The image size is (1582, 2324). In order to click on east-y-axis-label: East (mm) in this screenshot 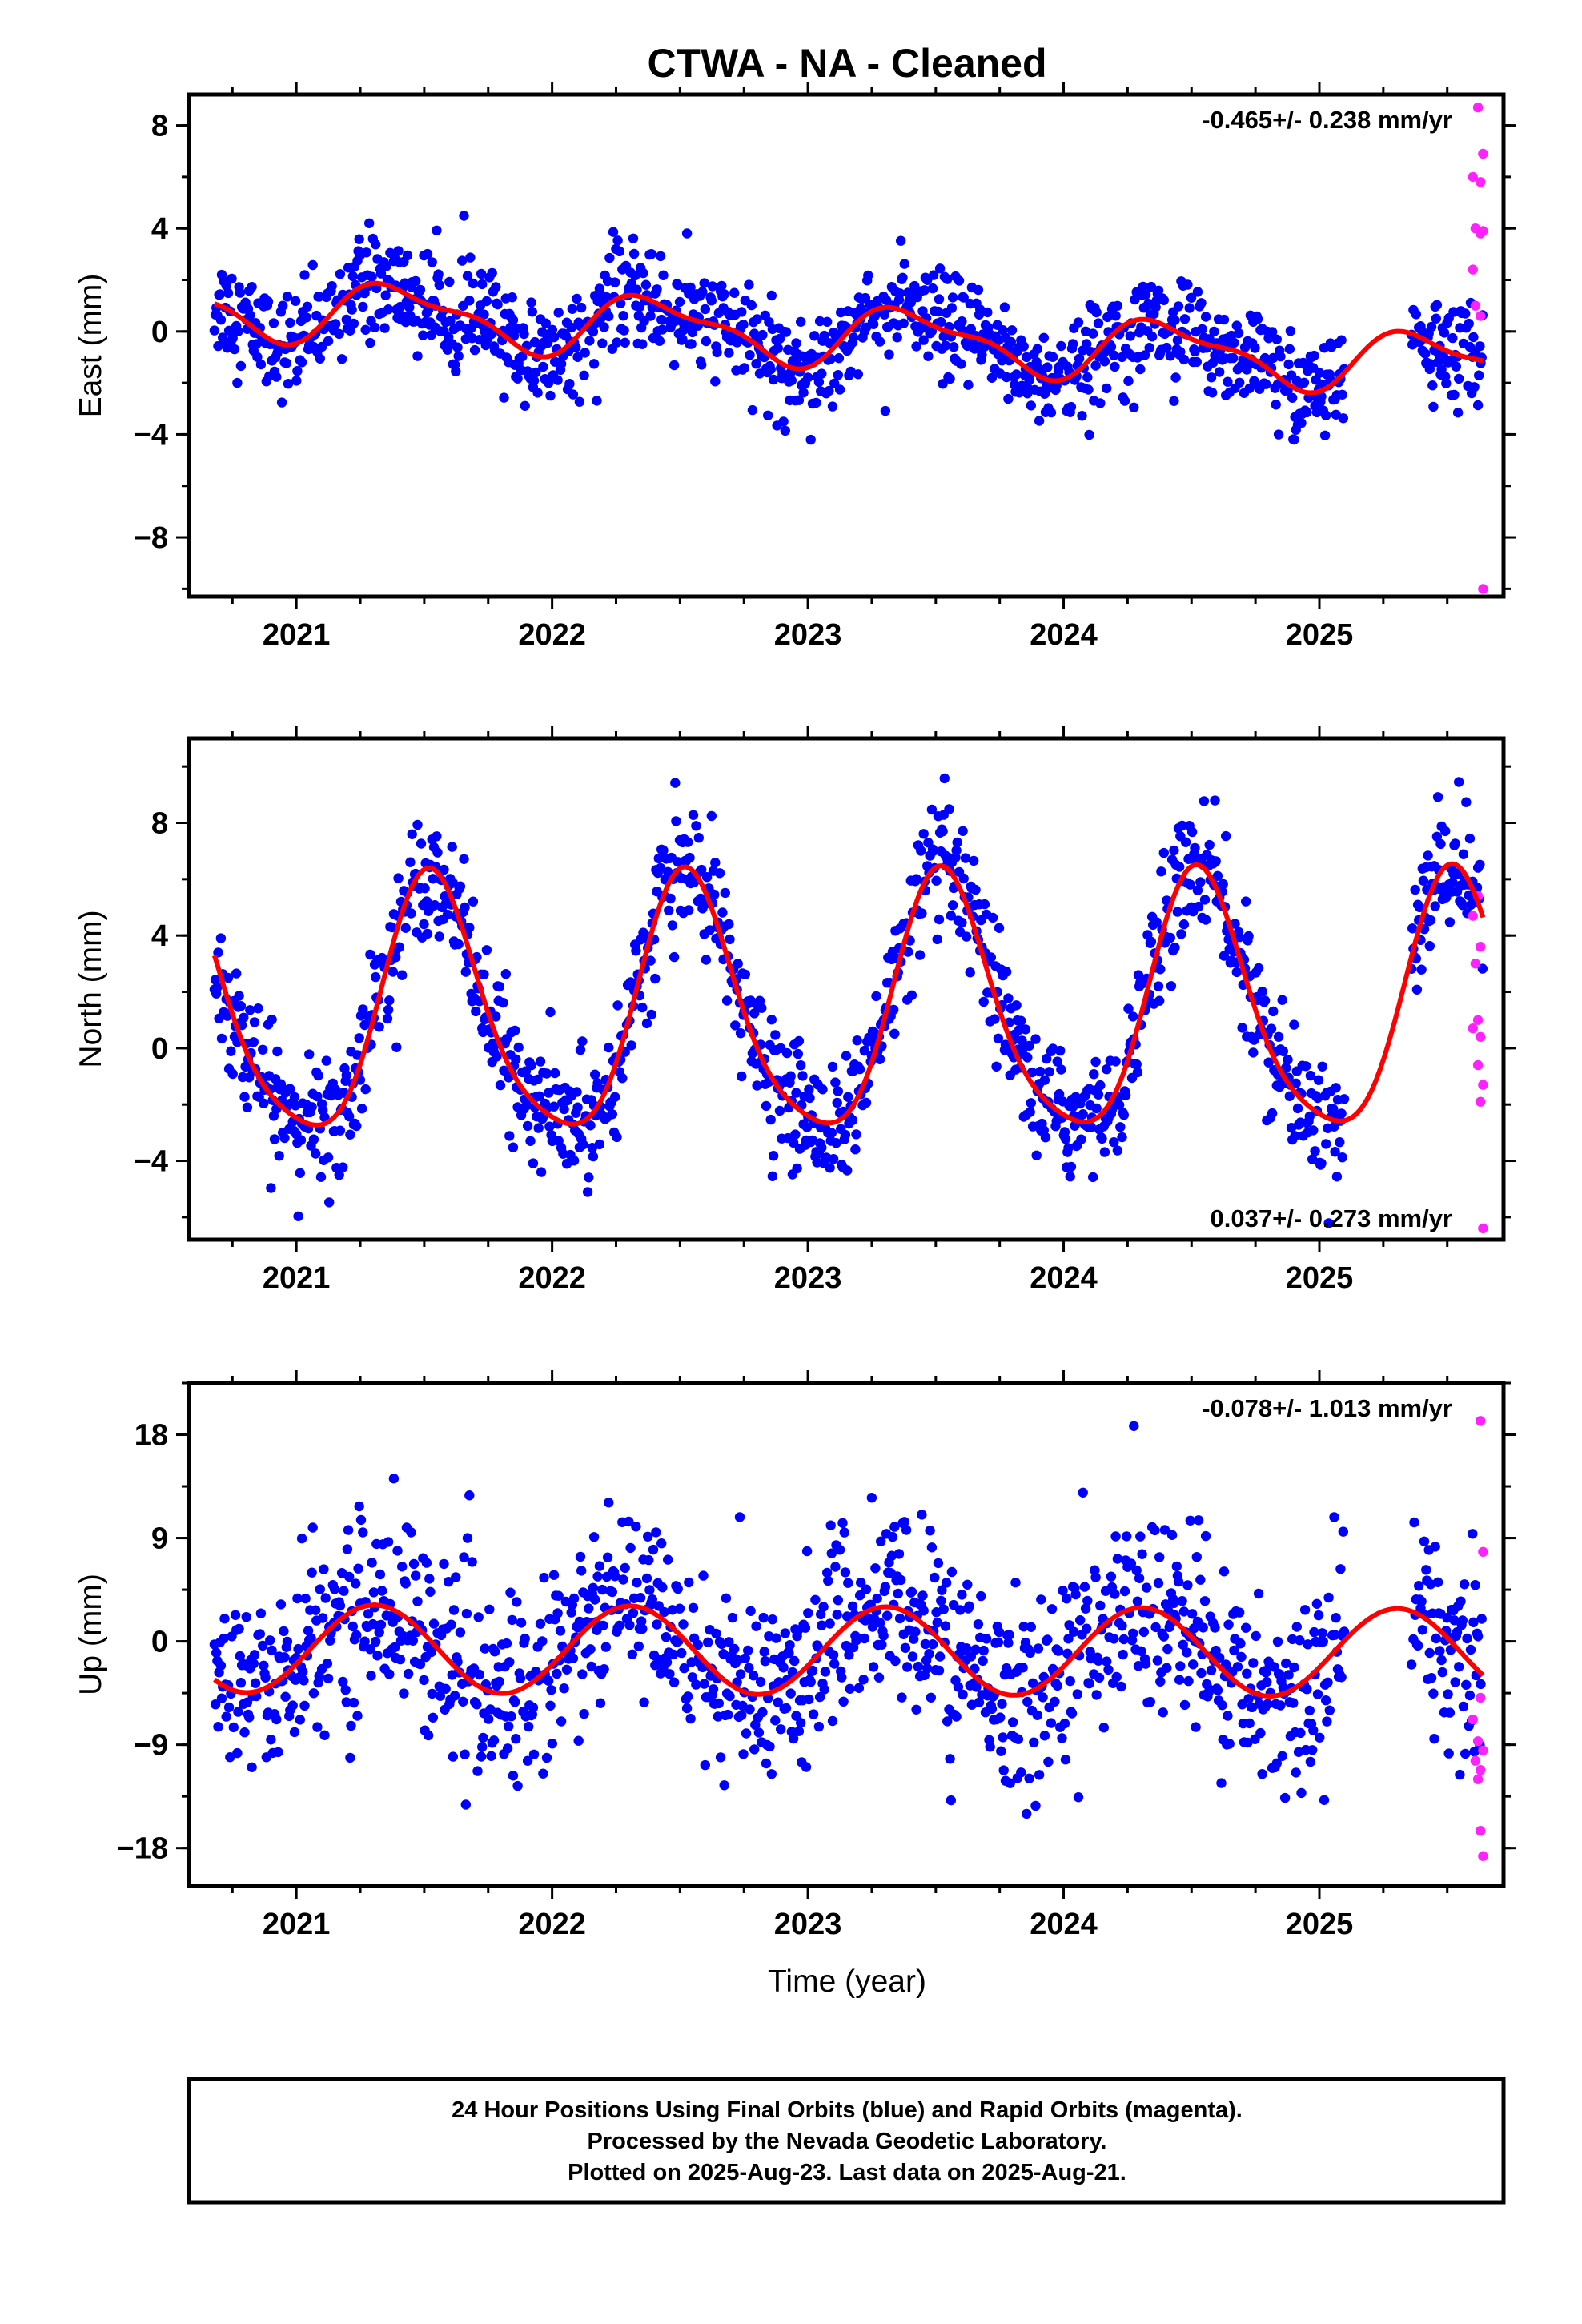, I will do `click(91, 346)`.